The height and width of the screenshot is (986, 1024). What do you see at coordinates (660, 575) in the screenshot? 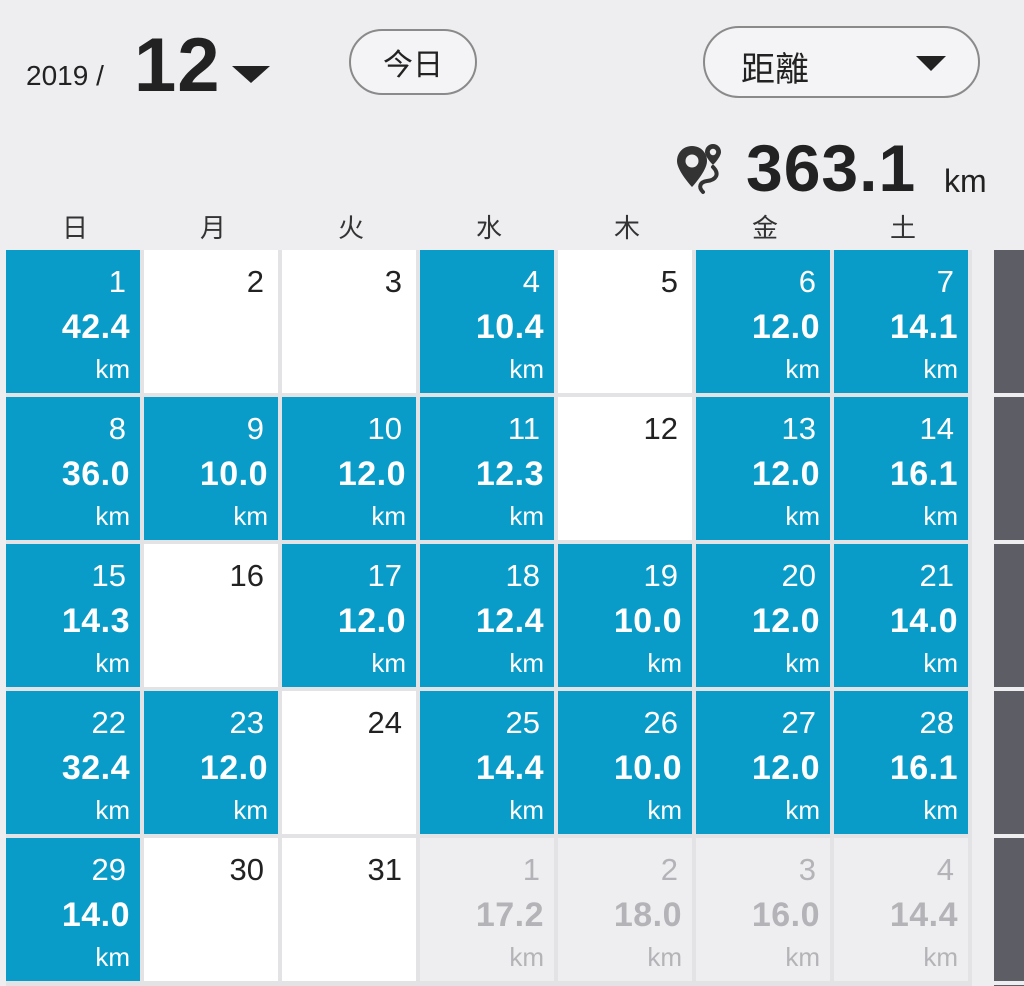
I see `day-number: 19` at bounding box center [660, 575].